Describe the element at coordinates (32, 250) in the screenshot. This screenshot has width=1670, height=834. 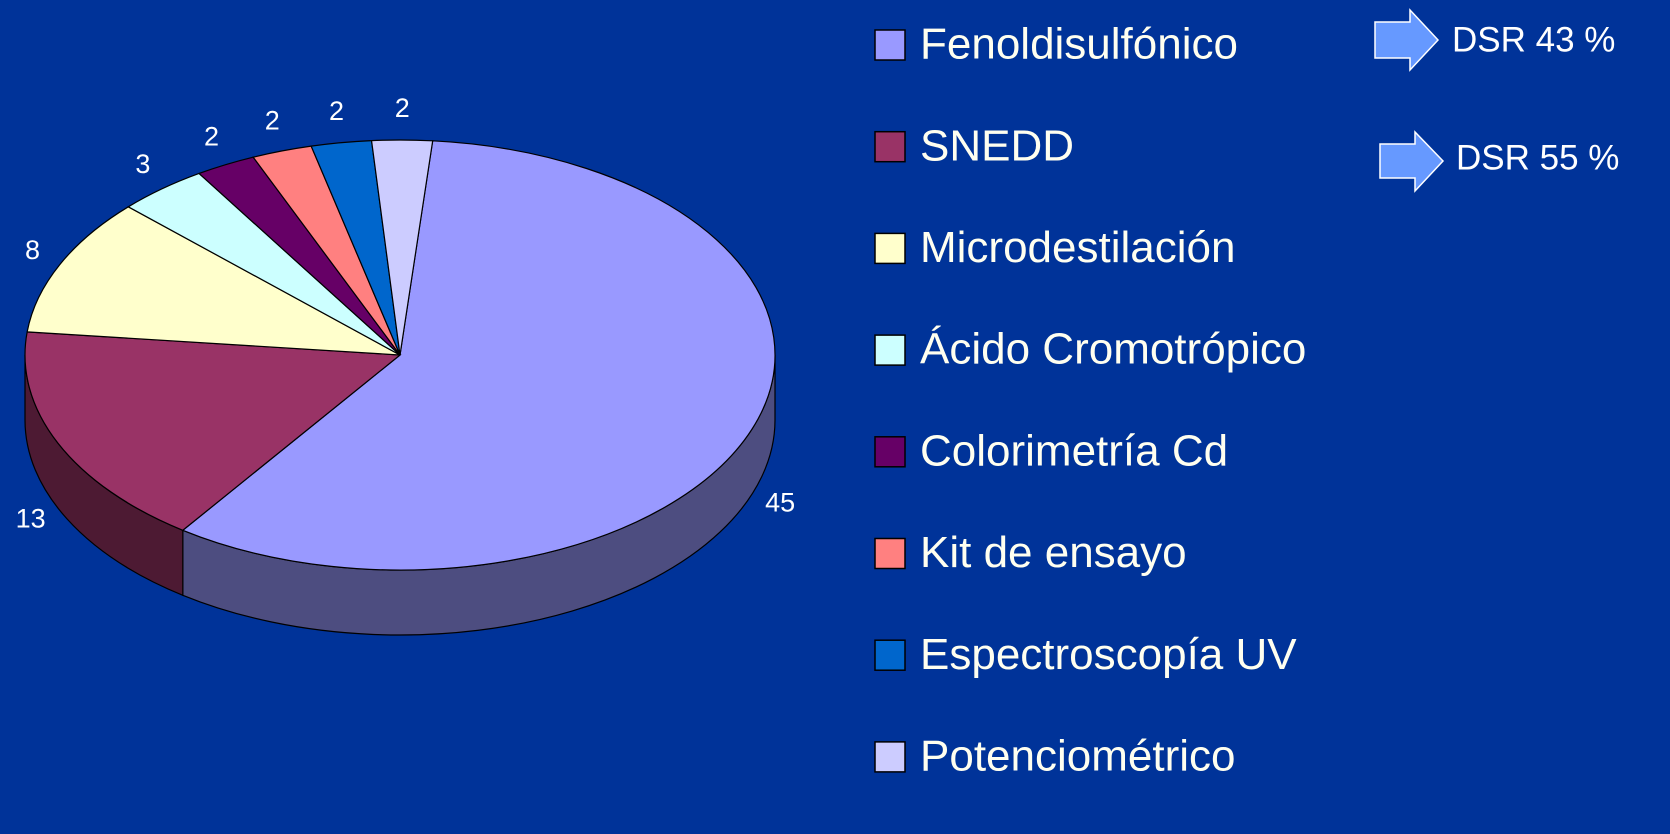
I see `data-label: 8` at that location.